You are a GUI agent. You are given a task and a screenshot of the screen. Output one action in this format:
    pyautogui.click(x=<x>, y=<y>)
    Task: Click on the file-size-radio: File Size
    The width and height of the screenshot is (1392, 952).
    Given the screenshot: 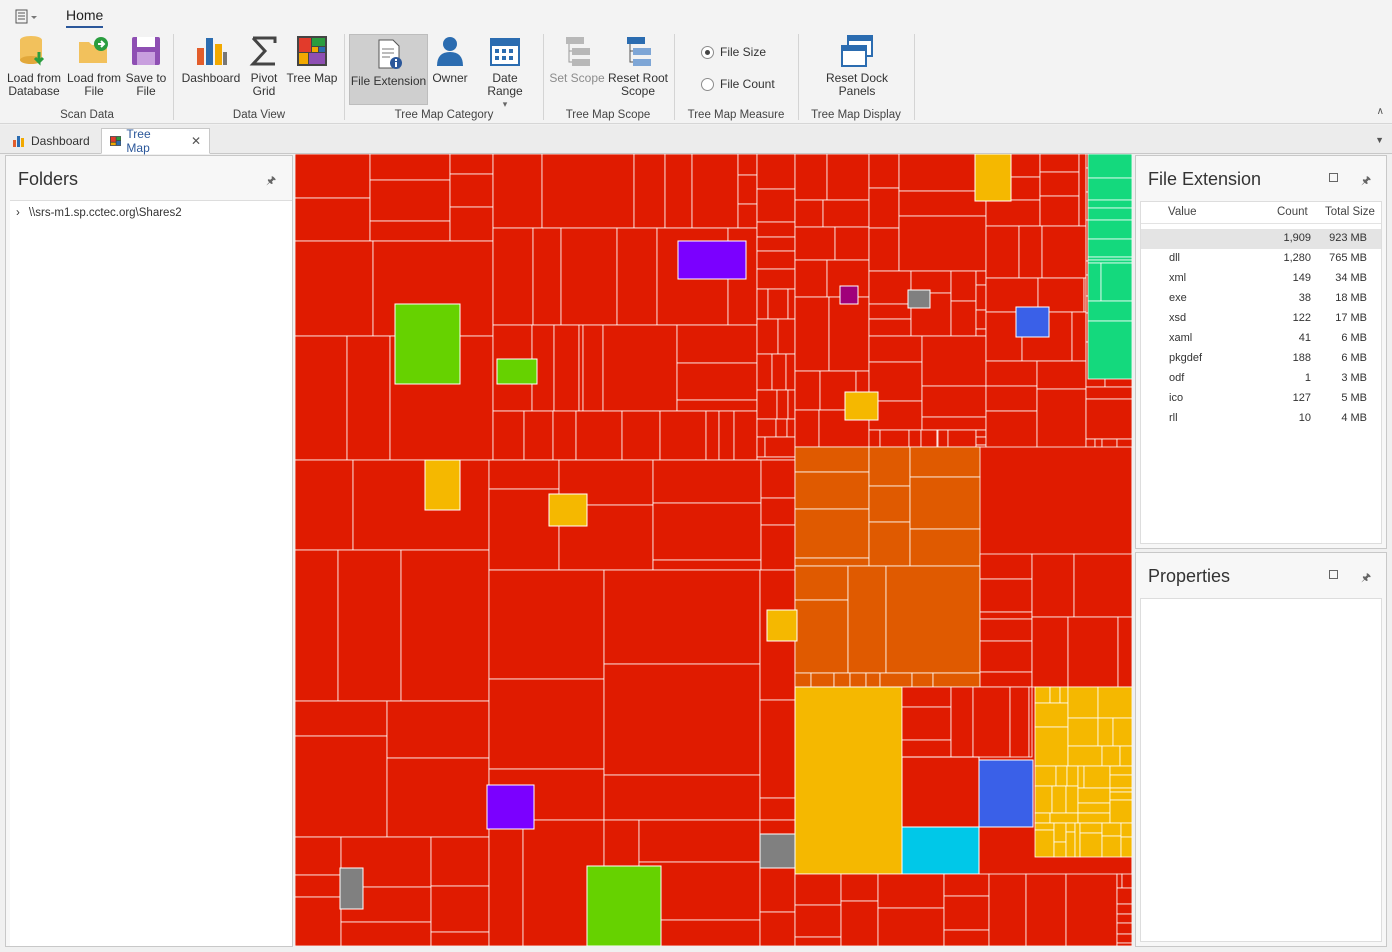 What is the action you would take?
    pyautogui.click(x=733, y=52)
    